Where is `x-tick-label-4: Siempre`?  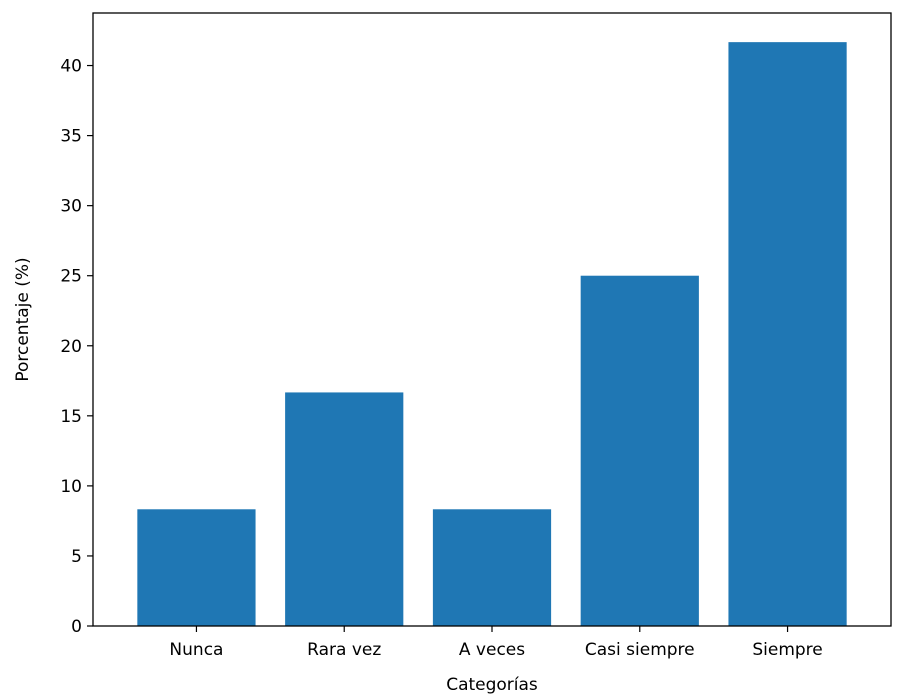 x-tick-label-4: Siempre is located at coordinates (787, 650).